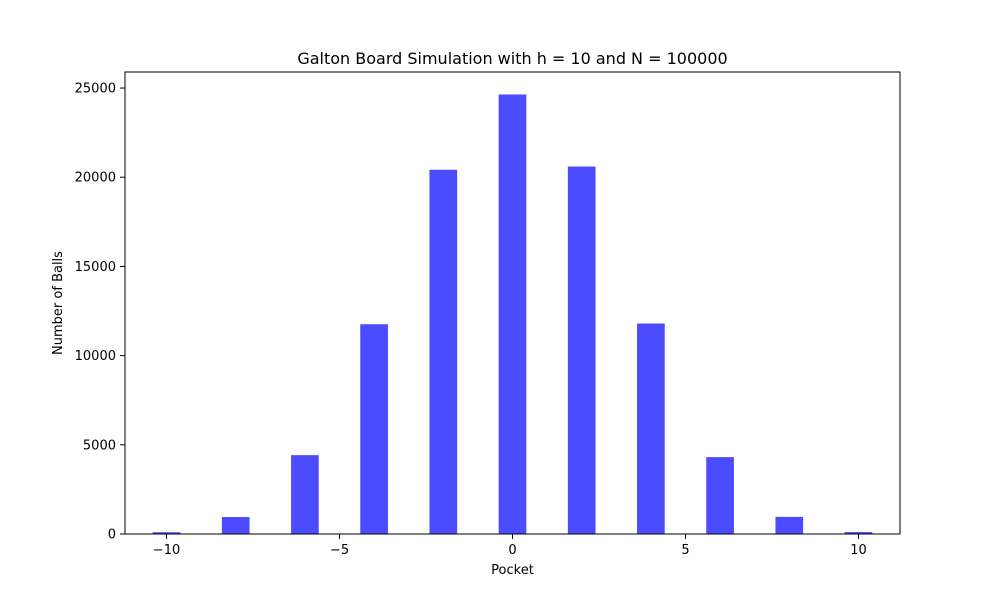 The image size is (1000, 600). What do you see at coordinates (685, 550) in the screenshot?
I see `x-tick-label: 5` at bounding box center [685, 550].